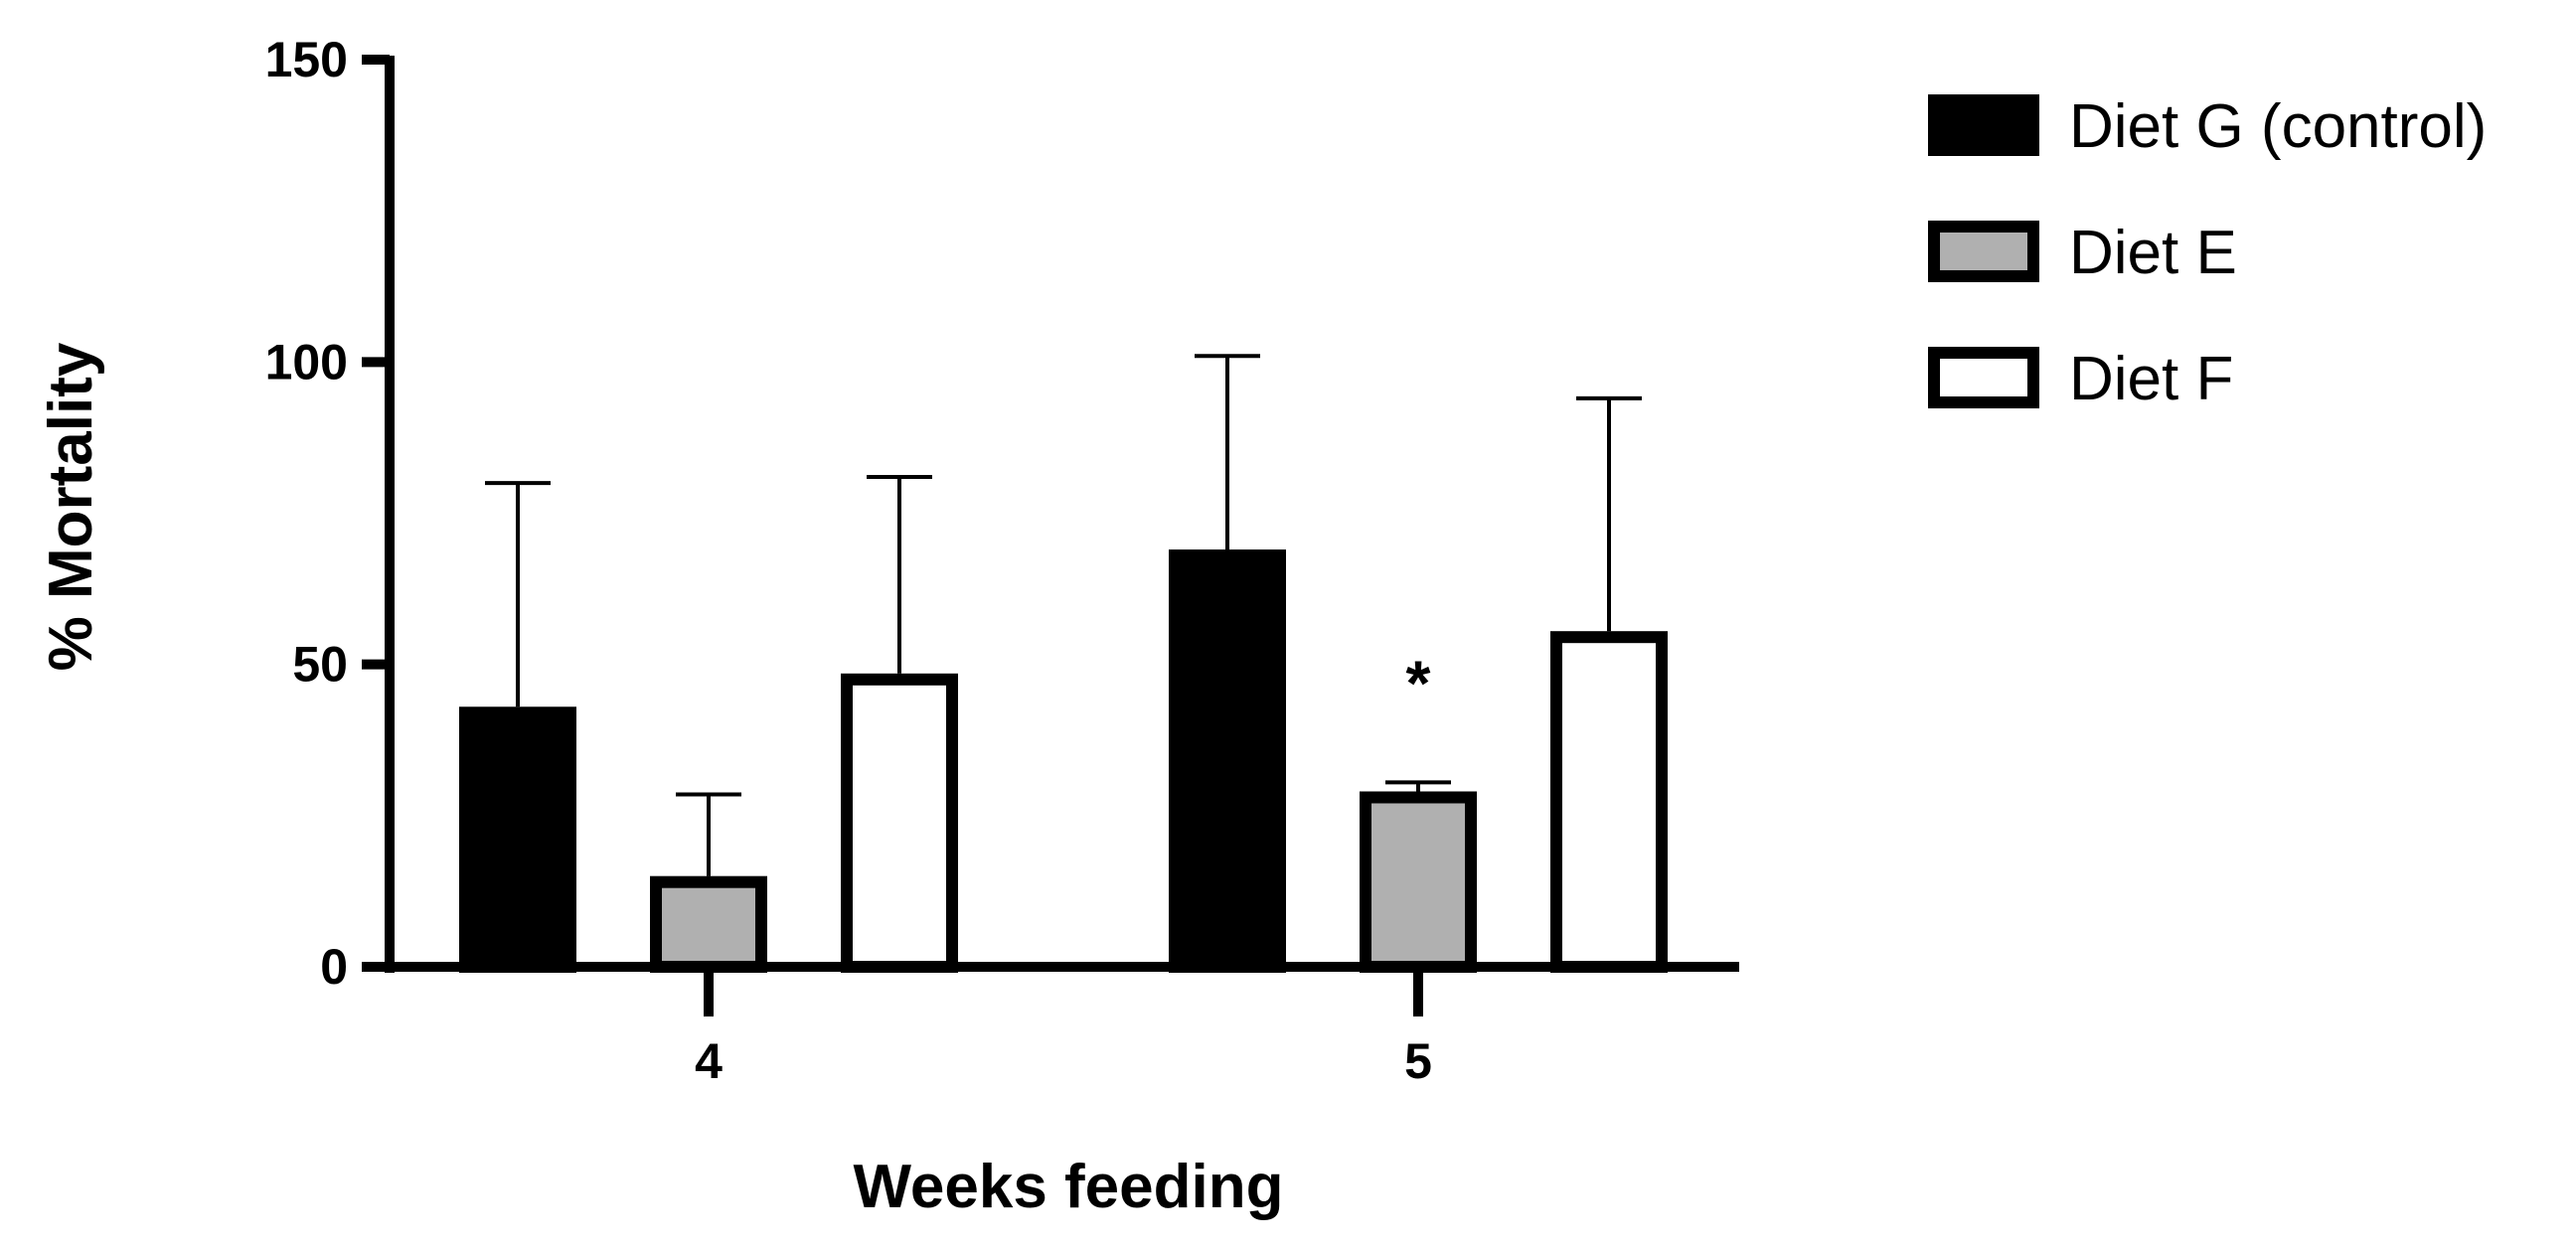  I want to click on x-tick-label-5: 5, so click(1418, 1061).